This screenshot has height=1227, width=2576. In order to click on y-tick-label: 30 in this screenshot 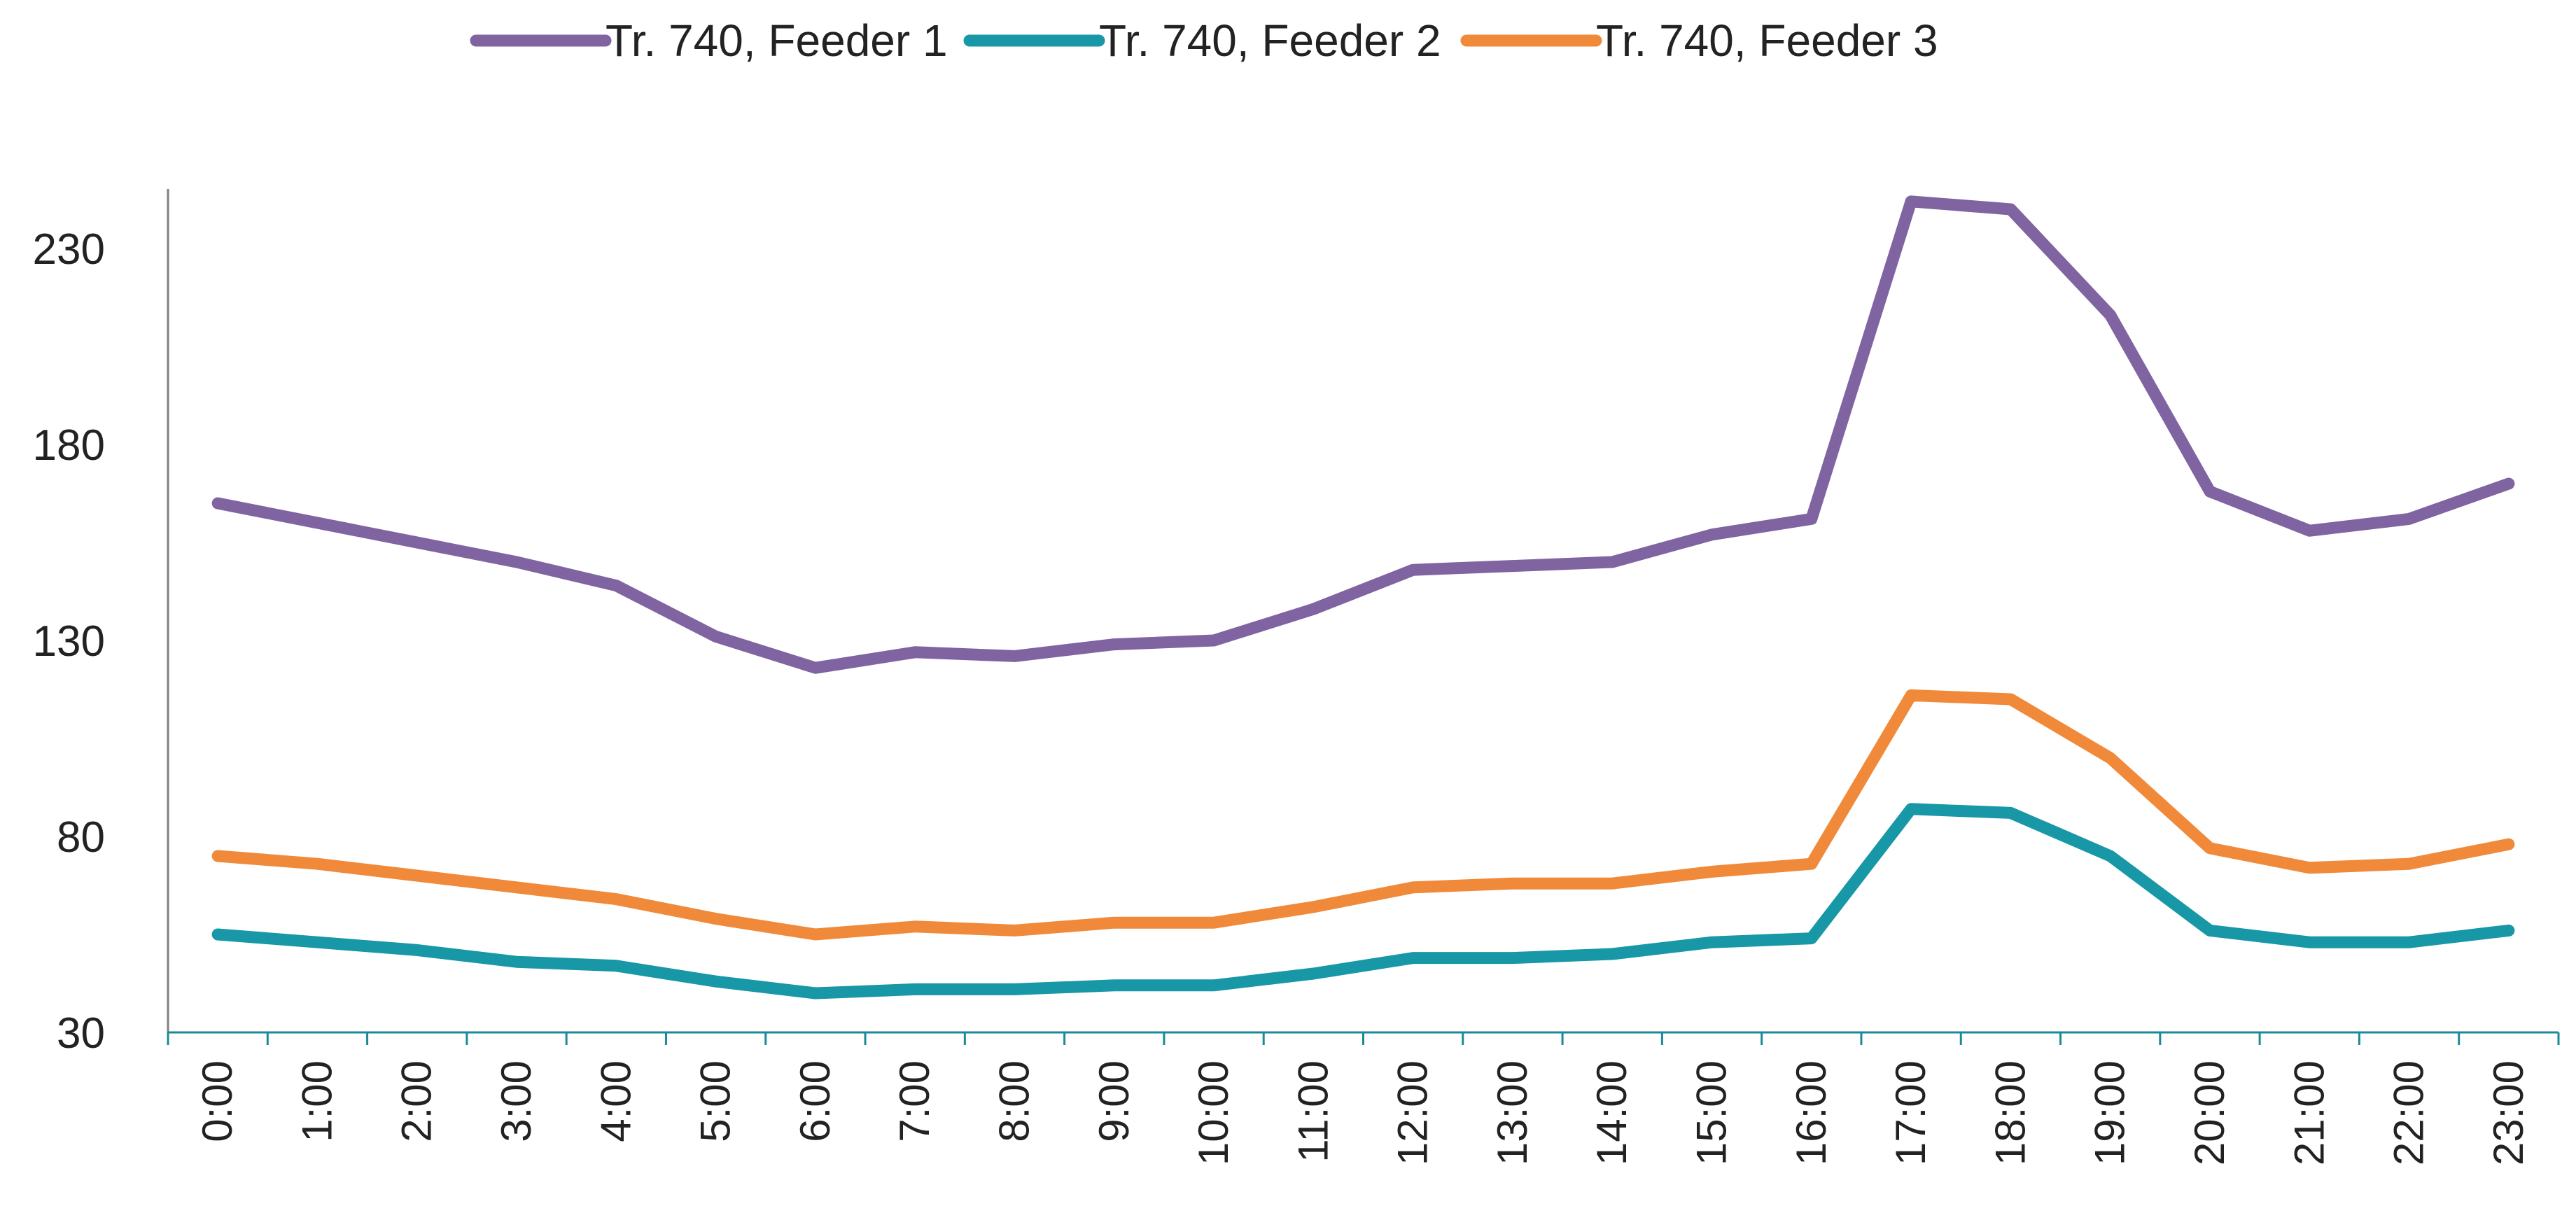, I will do `click(81, 1033)`.